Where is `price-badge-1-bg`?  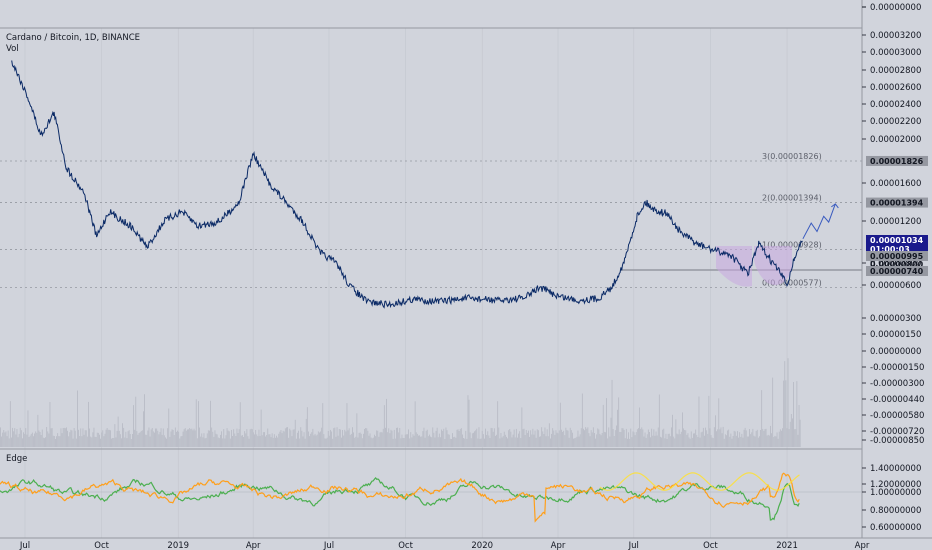 price-badge-1-bg is located at coordinates (897, 249).